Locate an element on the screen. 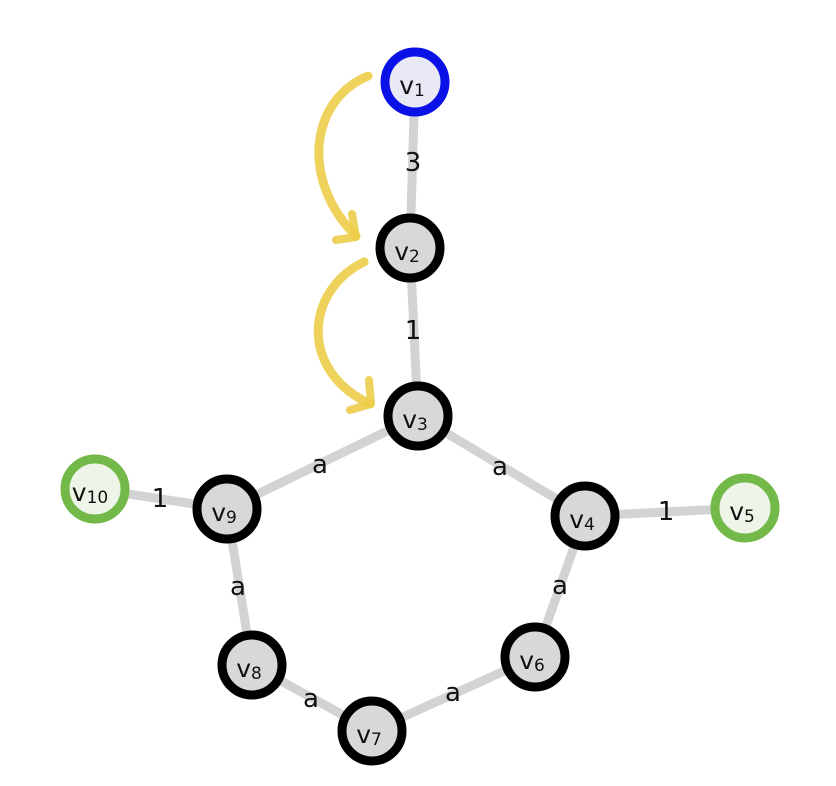 The image size is (836, 786). node-v8: v8 is located at coordinates (252, 665).